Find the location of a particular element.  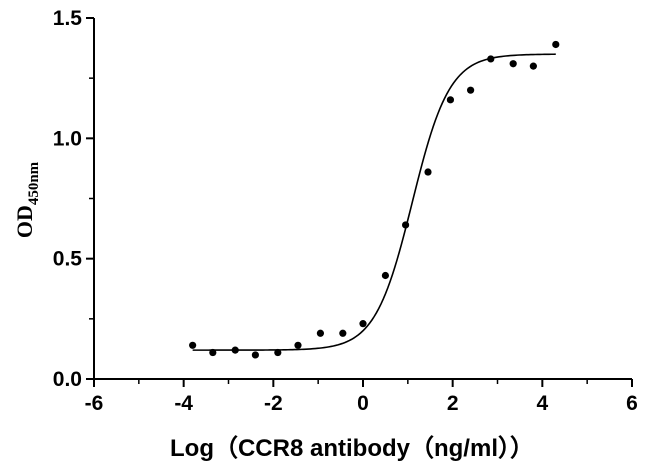

y-tick-label: 1.5 is located at coordinates (68, 18).